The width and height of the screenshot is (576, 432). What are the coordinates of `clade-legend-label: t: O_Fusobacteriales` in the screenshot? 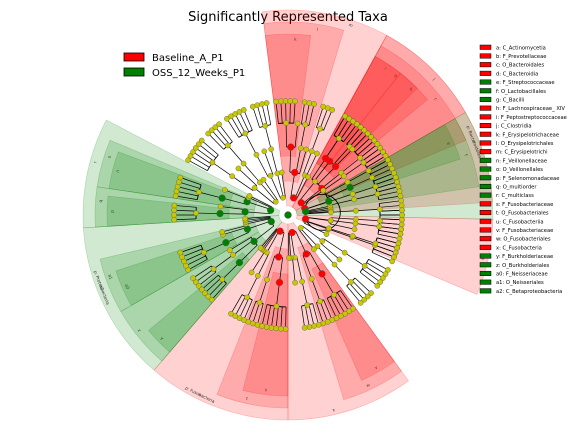 It's located at (522, 214).